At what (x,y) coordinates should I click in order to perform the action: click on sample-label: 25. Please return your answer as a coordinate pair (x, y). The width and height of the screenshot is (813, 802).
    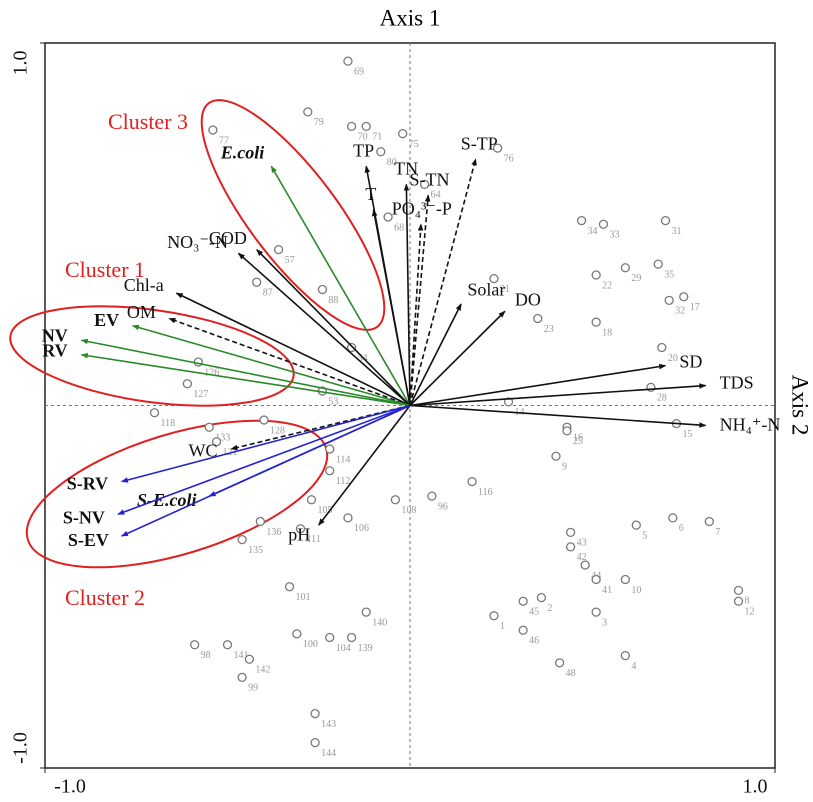
    Looking at the image, I should click on (578, 441).